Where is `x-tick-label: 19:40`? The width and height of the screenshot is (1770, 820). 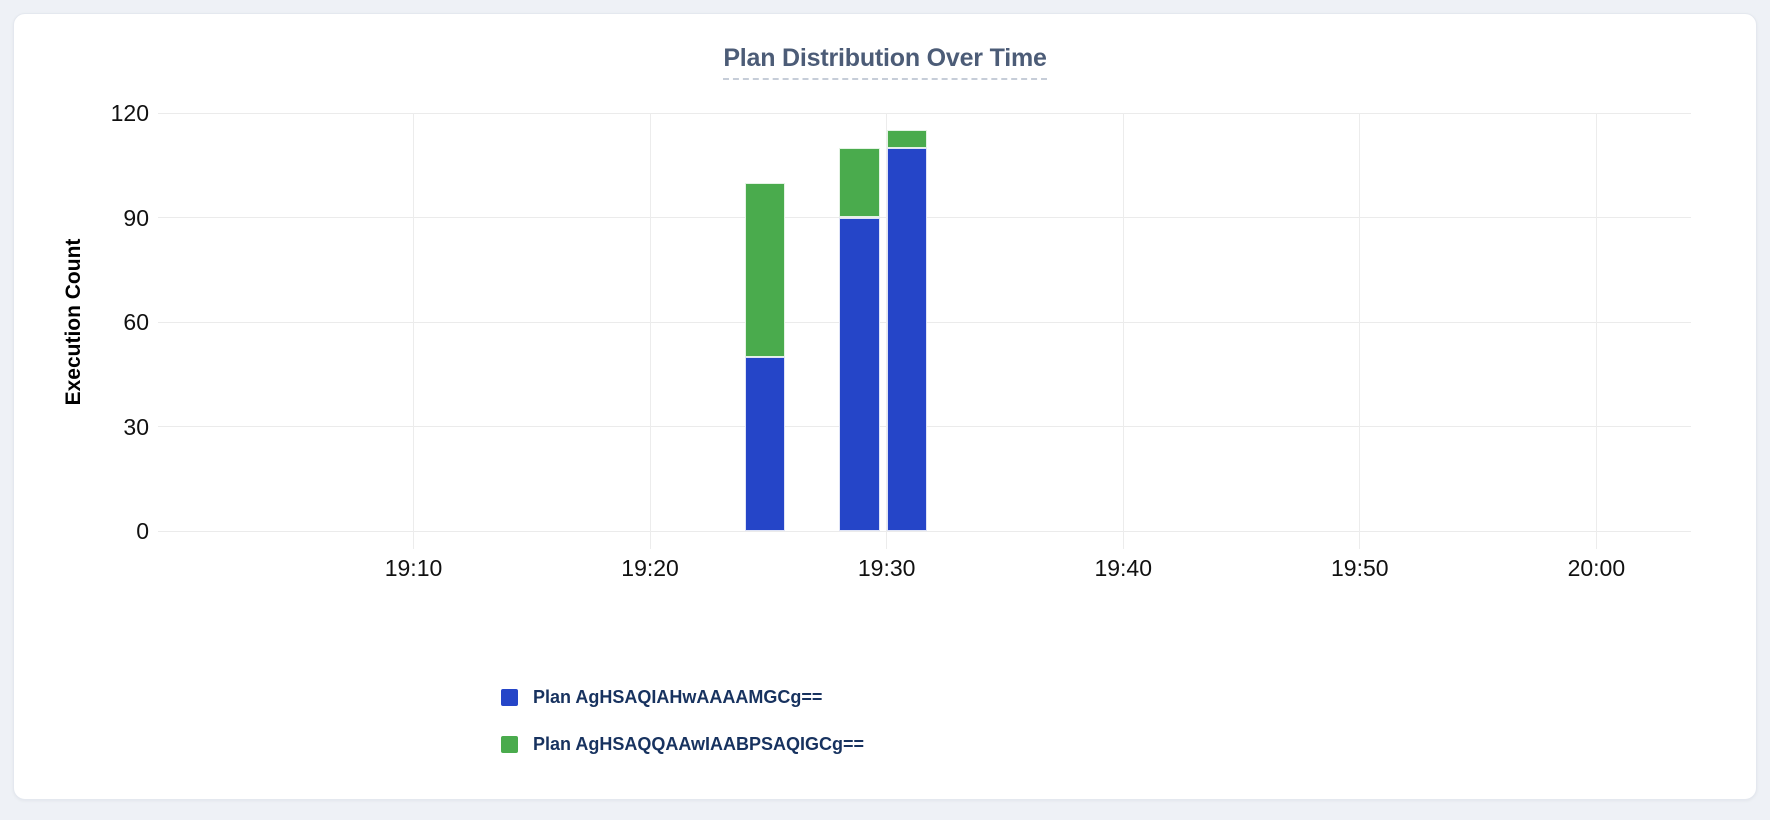 x-tick-label: 19:40 is located at coordinates (1123, 568).